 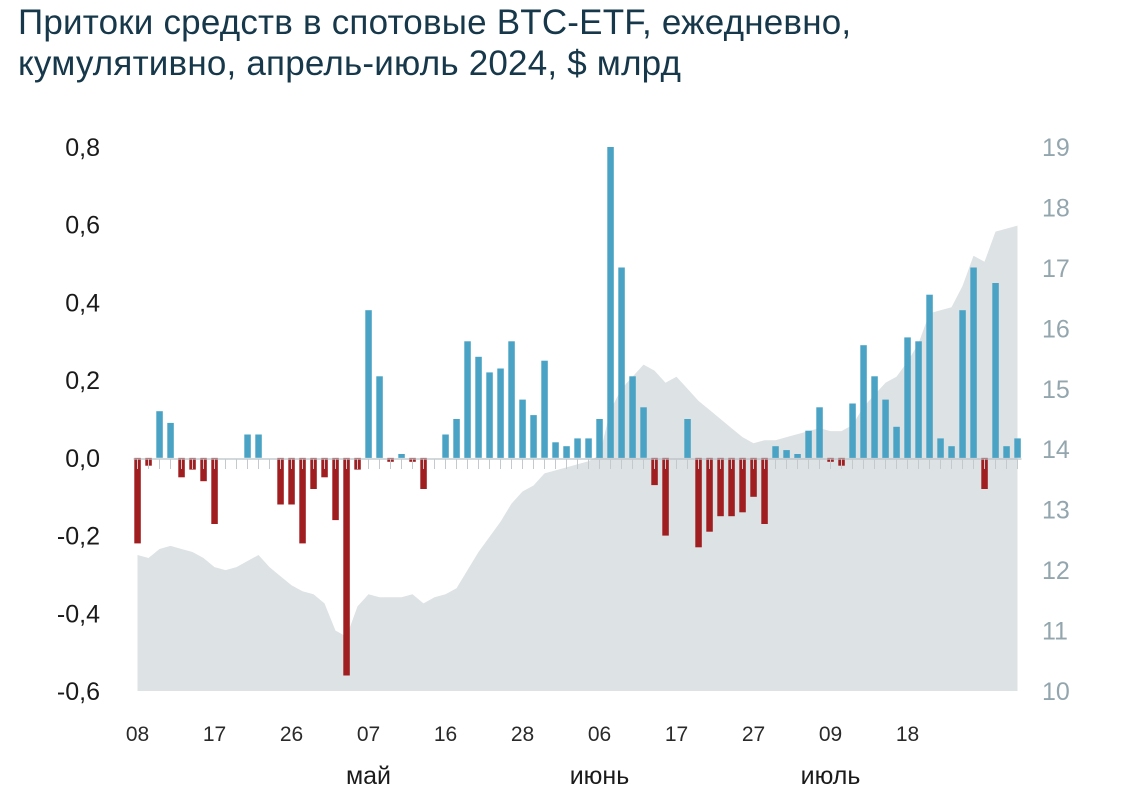 I want to click on x-tick-label: 26, so click(x=291, y=734).